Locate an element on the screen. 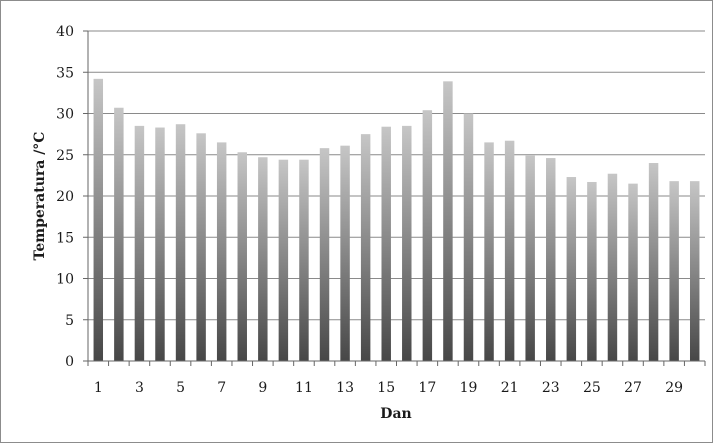 The image size is (713, 443). x-tick-label: 13 is located at coordinates (345, 388).